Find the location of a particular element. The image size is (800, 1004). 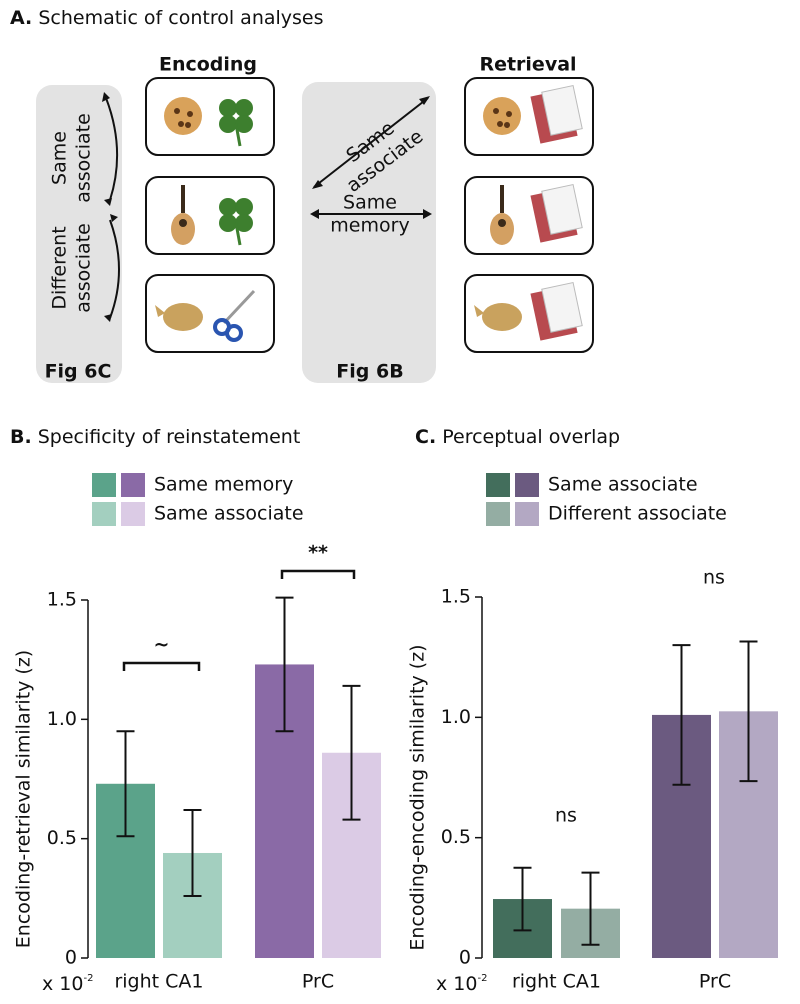

label-line: associate is located at coordinates (84, 268).